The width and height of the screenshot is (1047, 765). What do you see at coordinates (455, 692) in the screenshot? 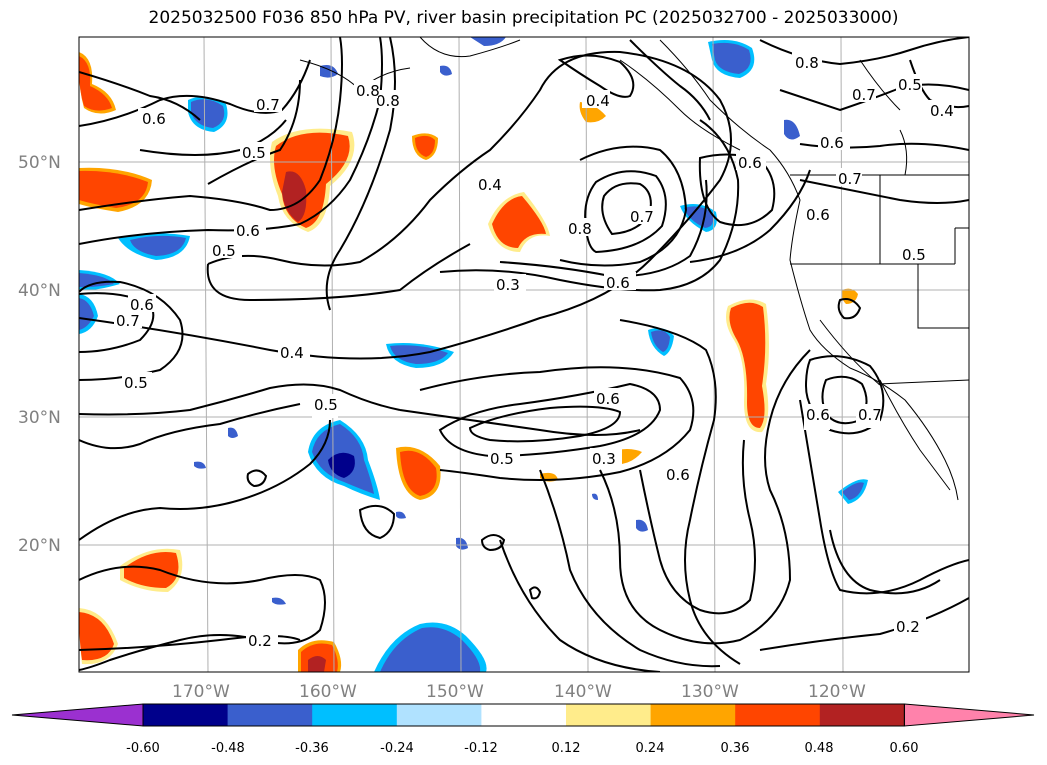
I see `lon-label: 150°W` at bounding box center [455, 692].